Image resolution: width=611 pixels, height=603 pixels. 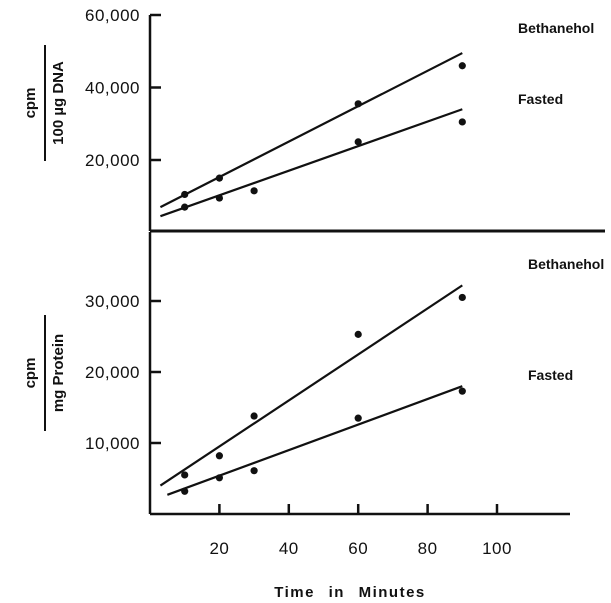 I want to click on fit-line-bethanehol, so click(x=311, y=130).